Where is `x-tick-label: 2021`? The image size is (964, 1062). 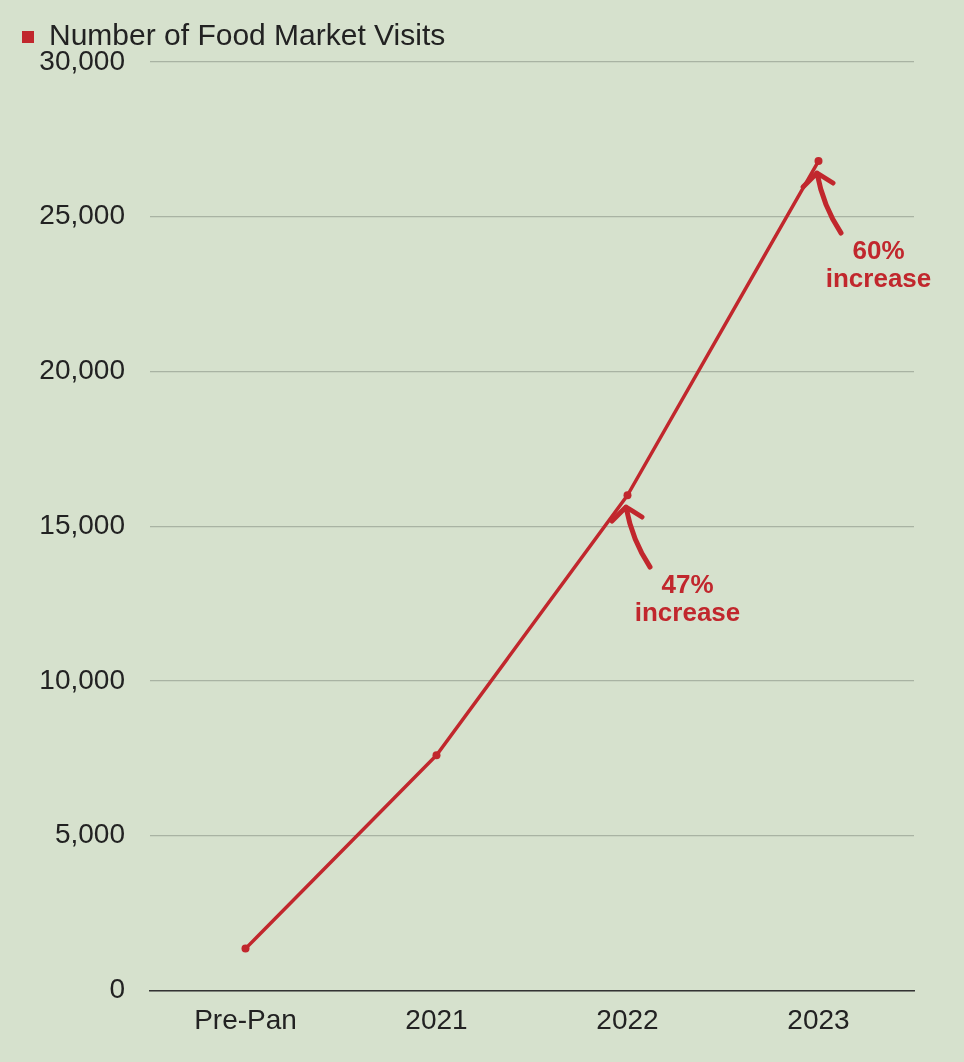 x-tick-label: 2021 is located at coordinates (436, 1019).